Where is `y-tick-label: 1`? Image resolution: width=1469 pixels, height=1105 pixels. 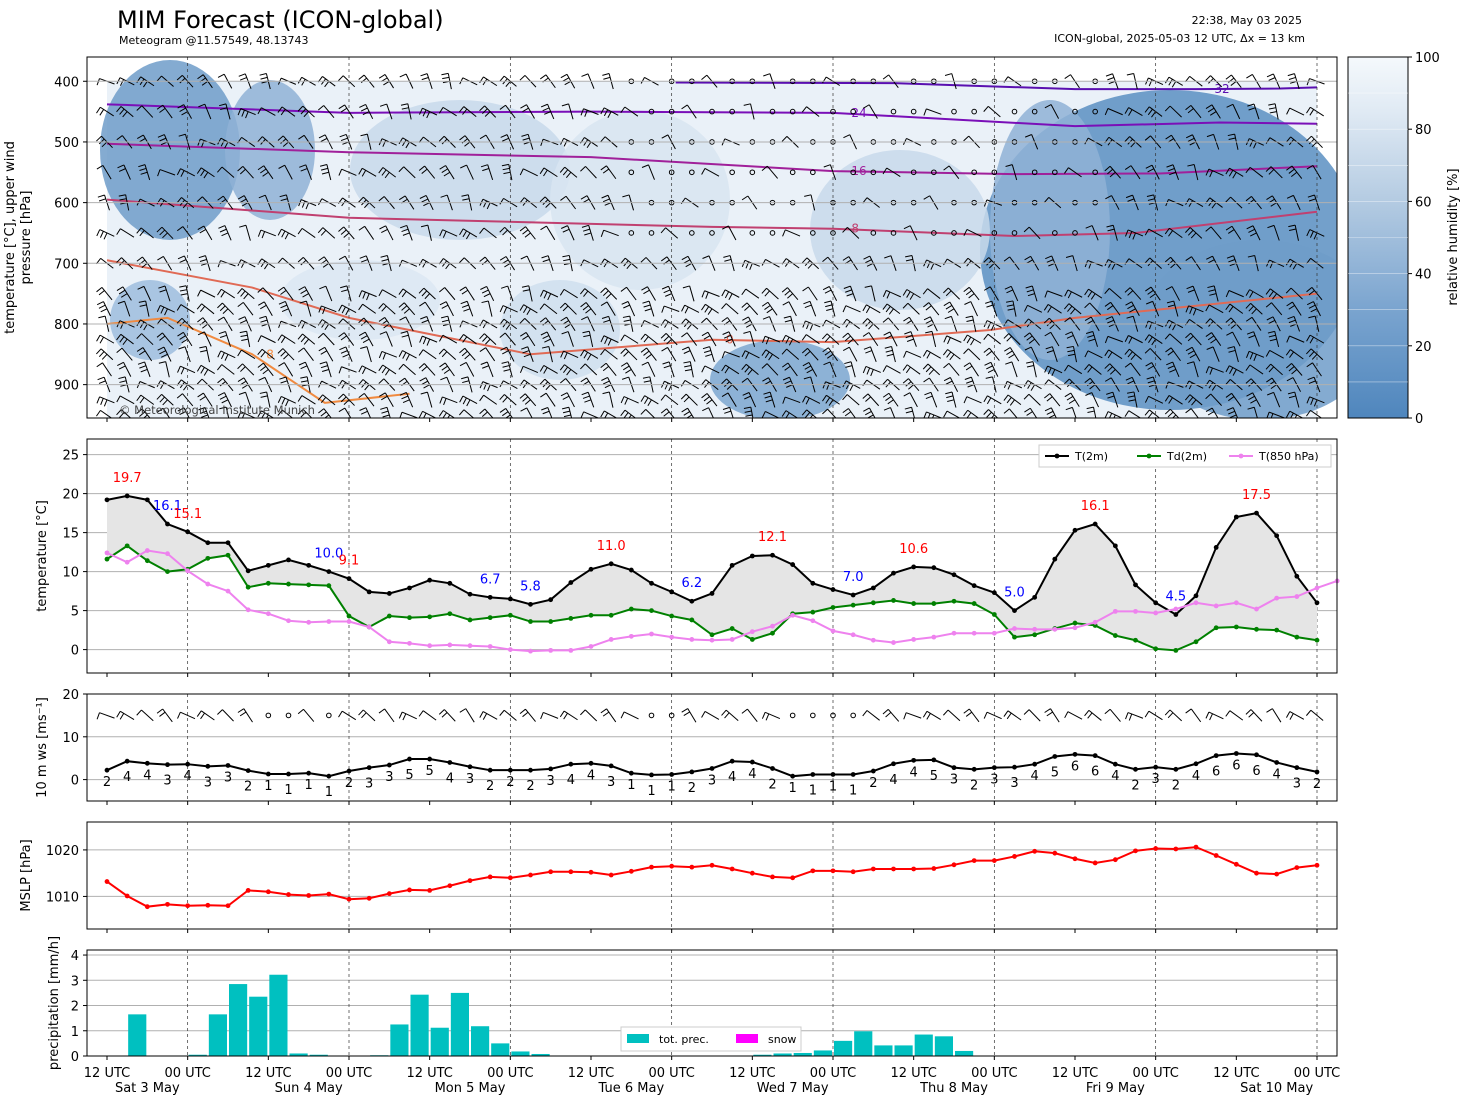 y-tick-label: 1 is located at coordinates (75, 1032).